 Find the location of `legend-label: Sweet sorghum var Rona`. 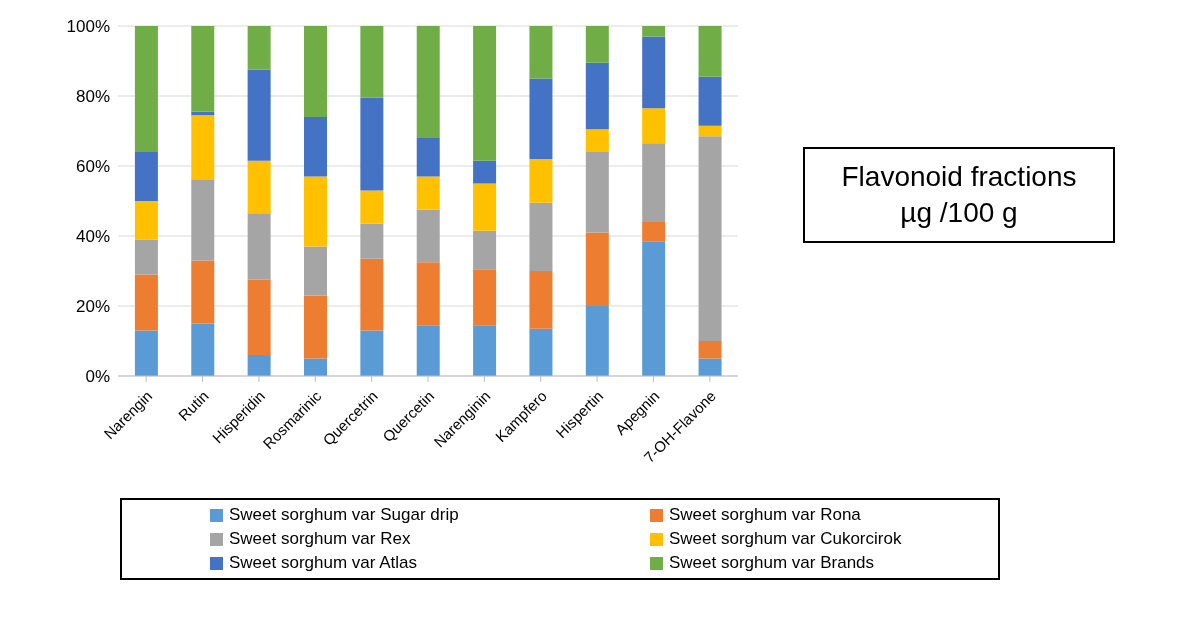

legend-label: Sweet sorghum var Rona is located at coordinates (765, 515).